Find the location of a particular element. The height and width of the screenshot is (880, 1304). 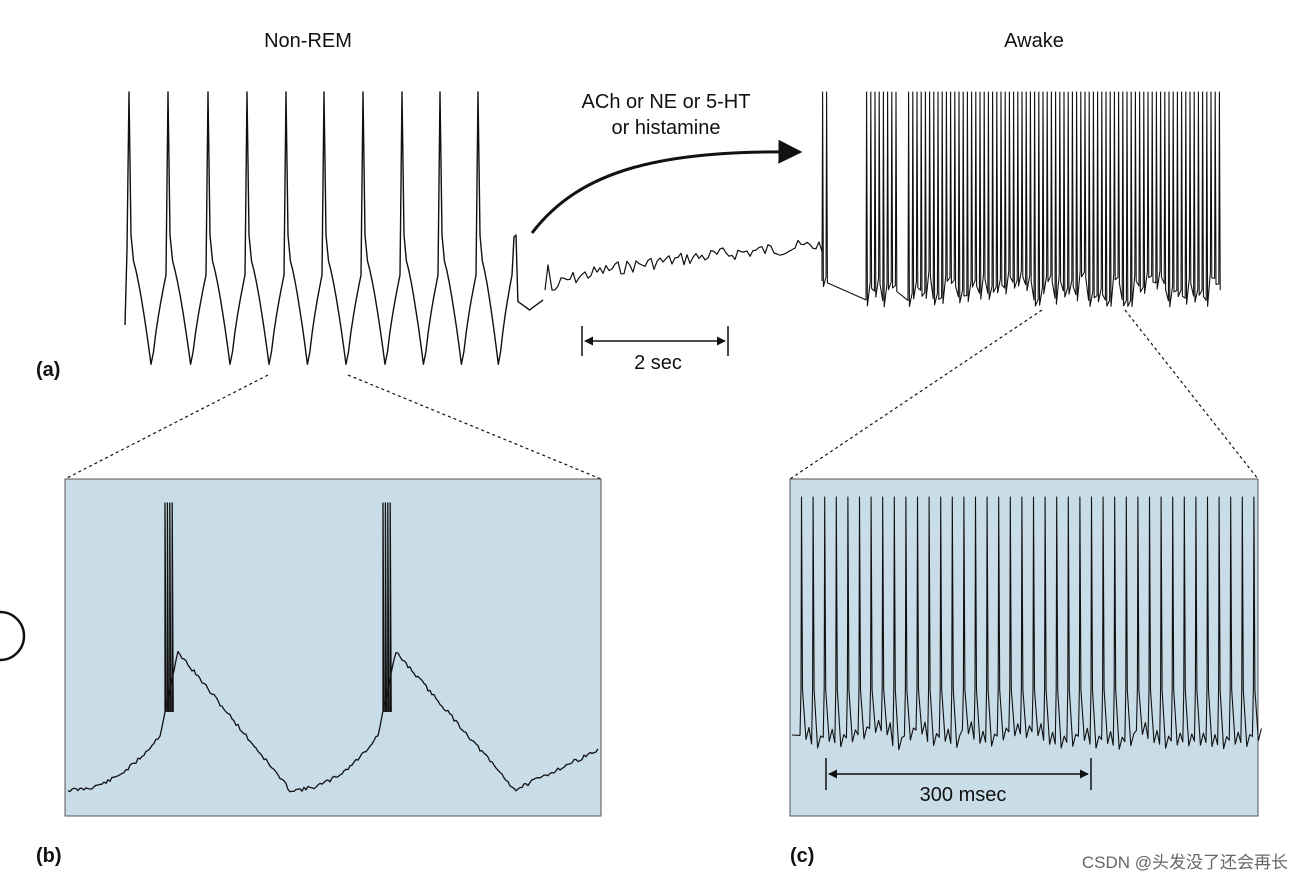

transition-label-line1: ACh or NE or 5-HT is located at coordinates (666, 102).